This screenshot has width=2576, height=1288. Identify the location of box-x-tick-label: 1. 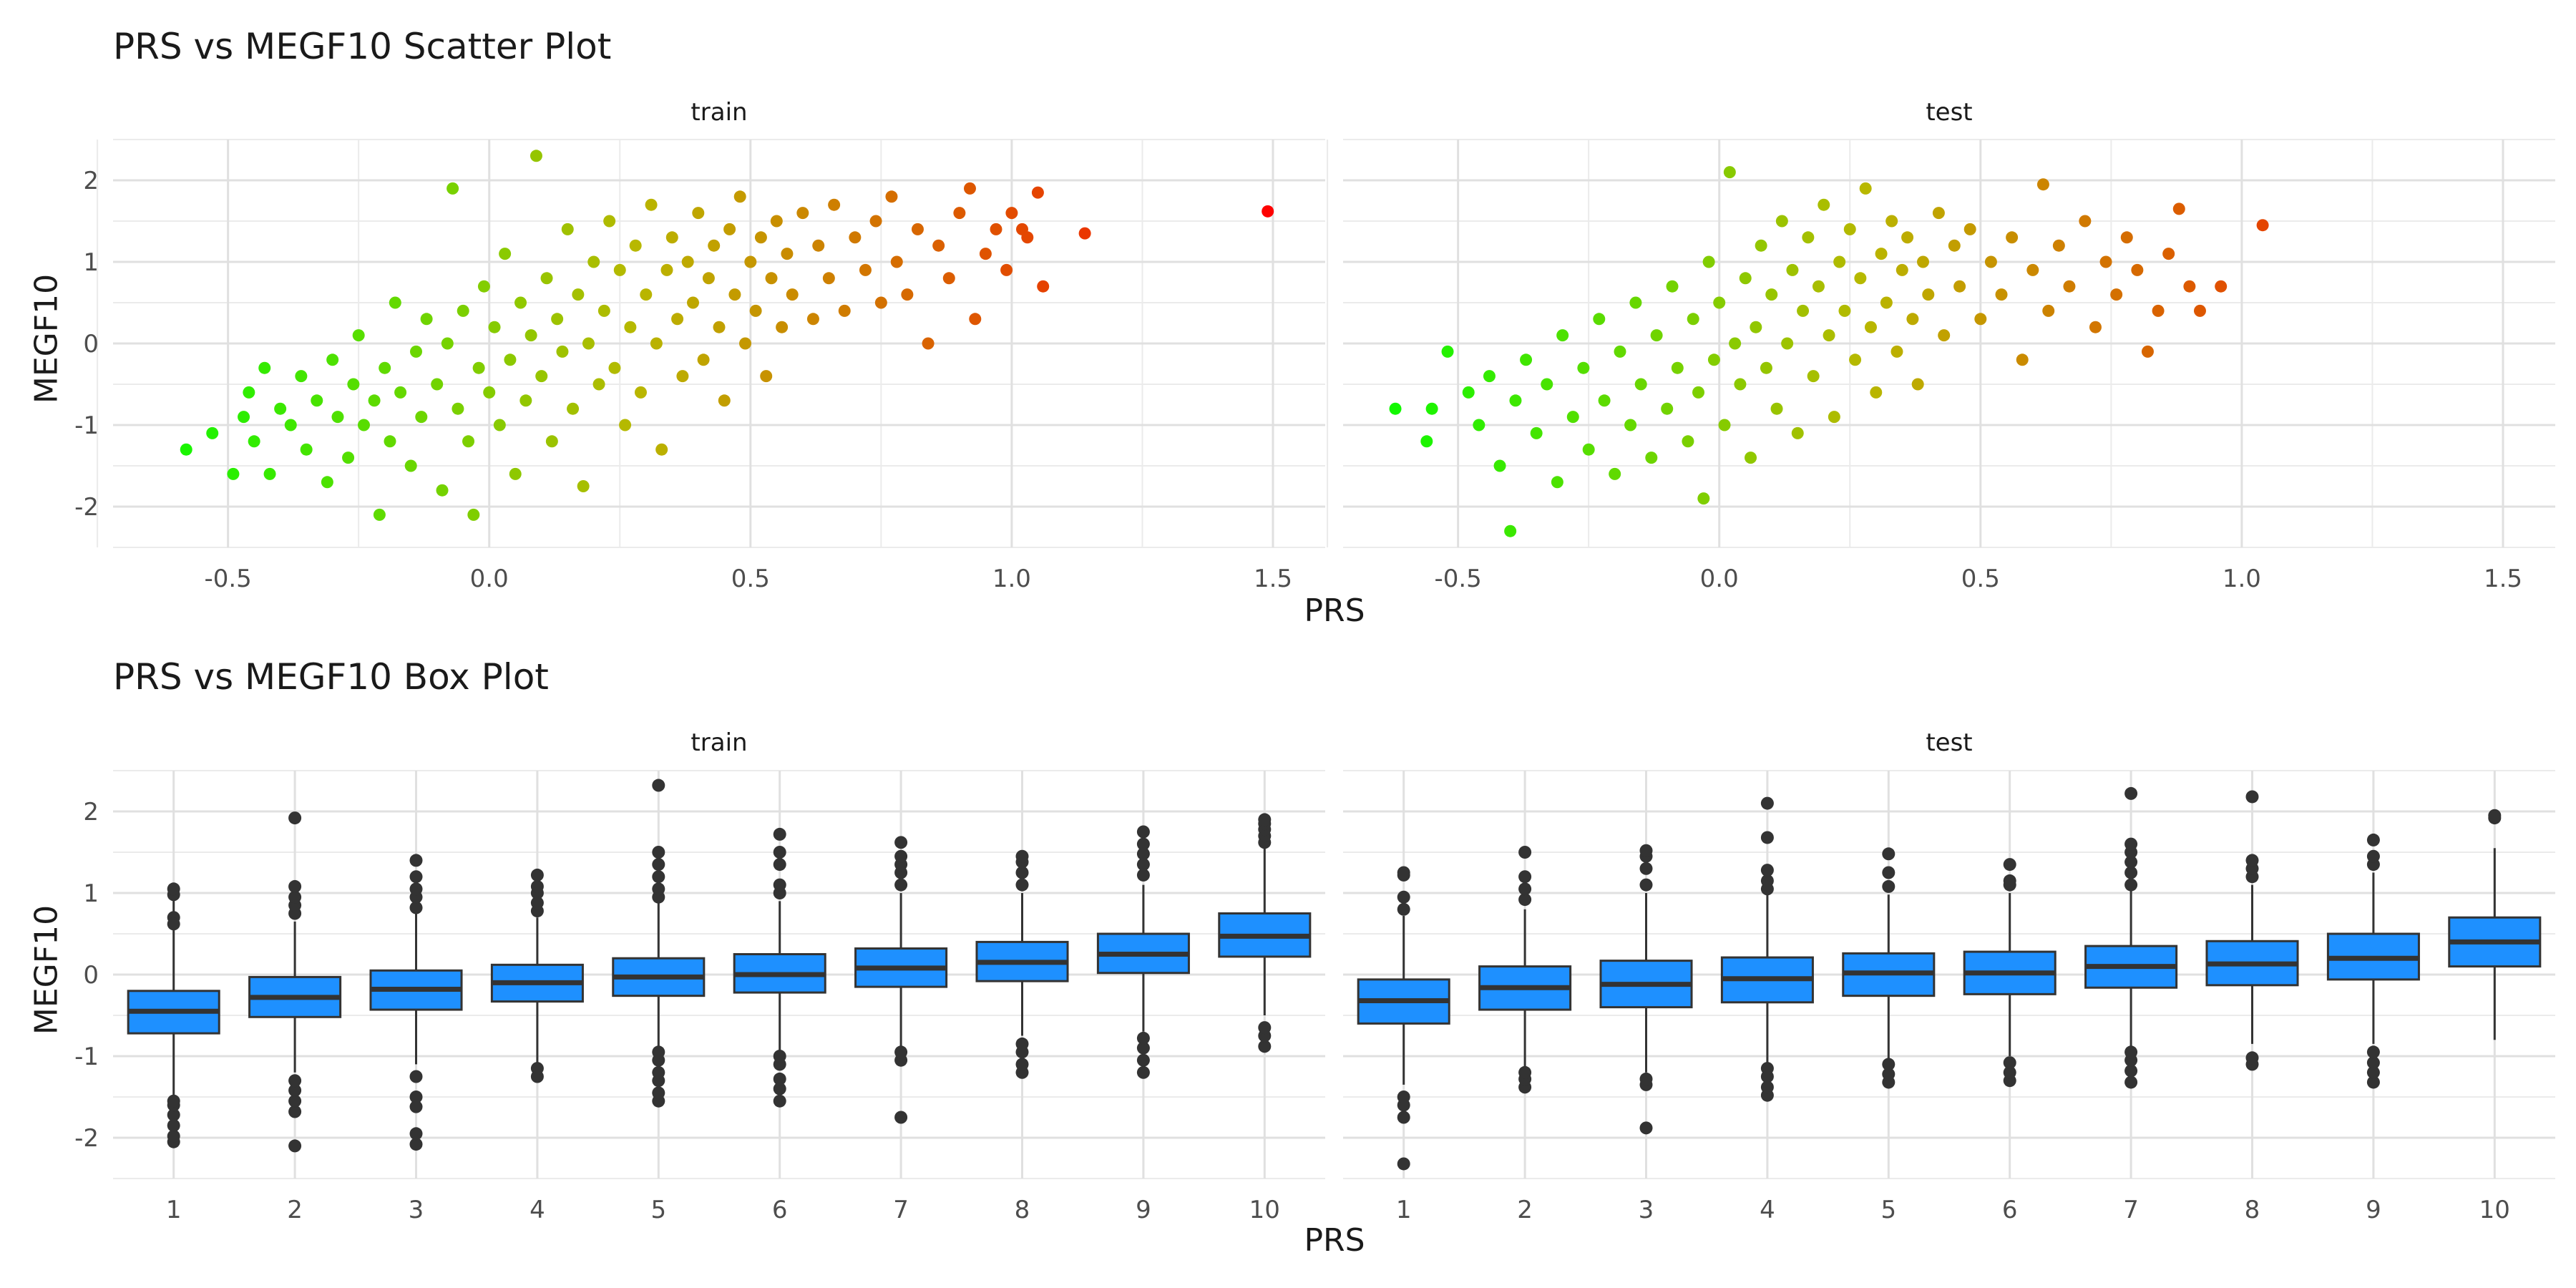
(1404, 1210).